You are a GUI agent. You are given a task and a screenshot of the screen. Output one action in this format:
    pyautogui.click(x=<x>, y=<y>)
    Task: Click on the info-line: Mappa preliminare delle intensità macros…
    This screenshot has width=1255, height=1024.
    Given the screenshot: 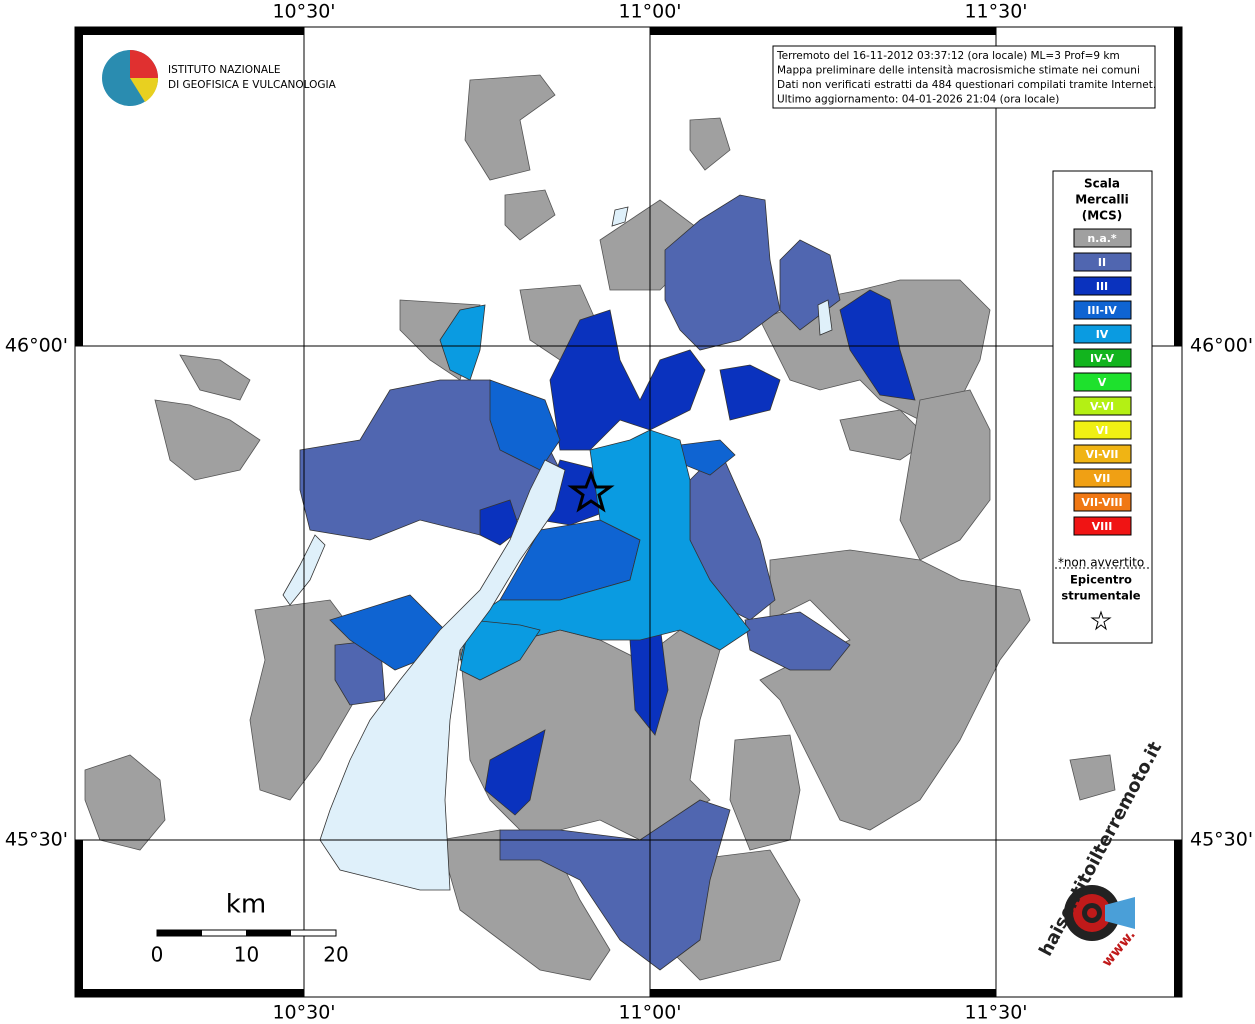 What is the action you would take?
    pyautogui.click(x=958, y=71)
    